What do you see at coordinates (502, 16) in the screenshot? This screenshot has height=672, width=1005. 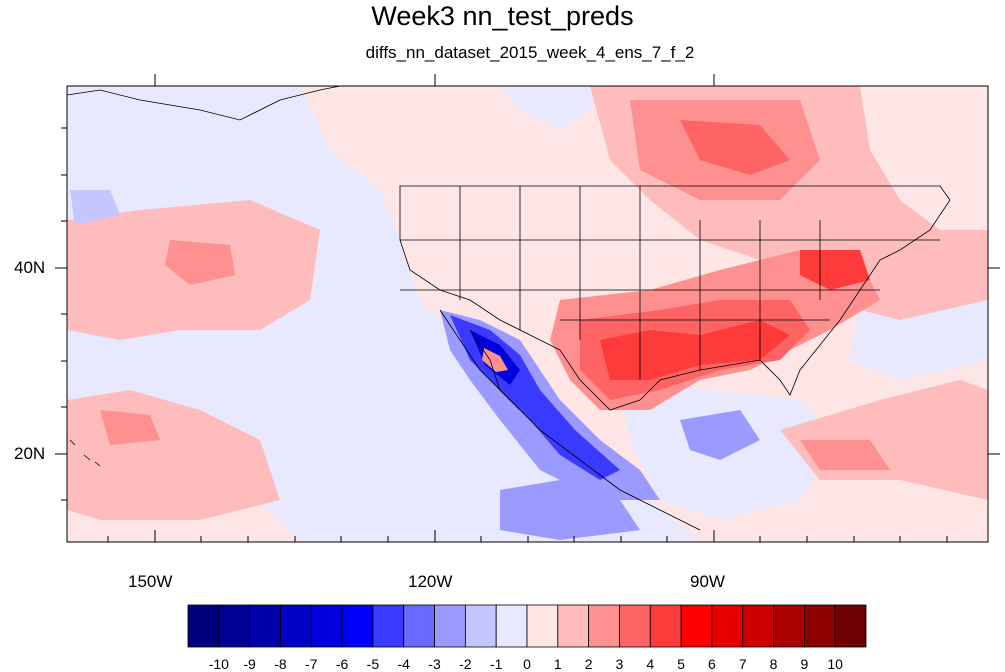 I see `plot-title: Week3 nn_test_preds` at bounding box center [502, 16].